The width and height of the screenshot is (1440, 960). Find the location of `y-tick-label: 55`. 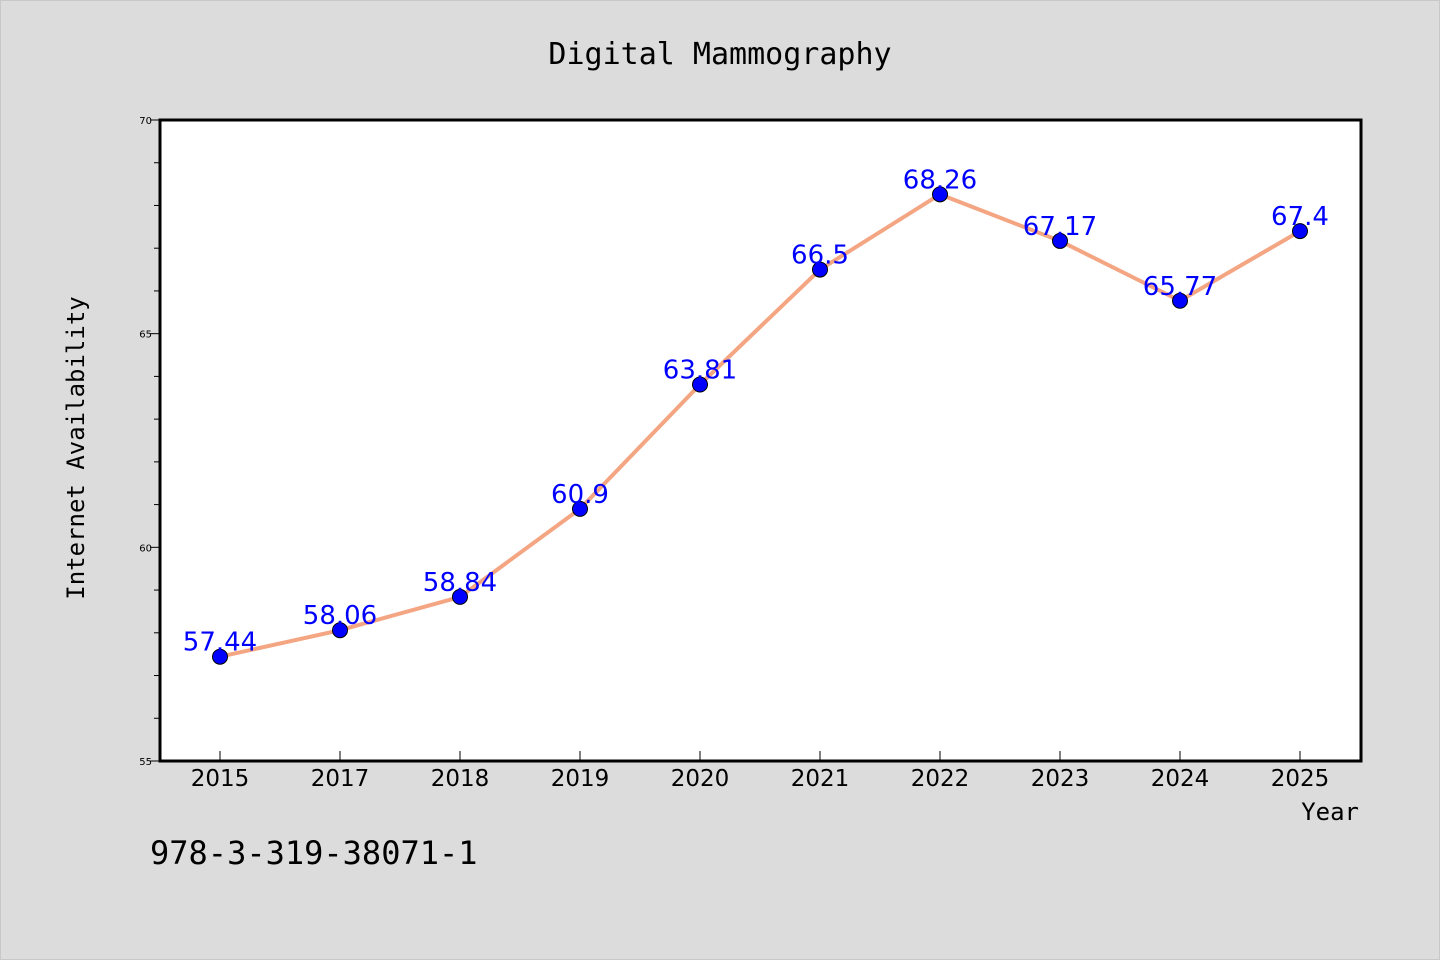

y-tick-label: 55 is located at coordinates (145, 762).